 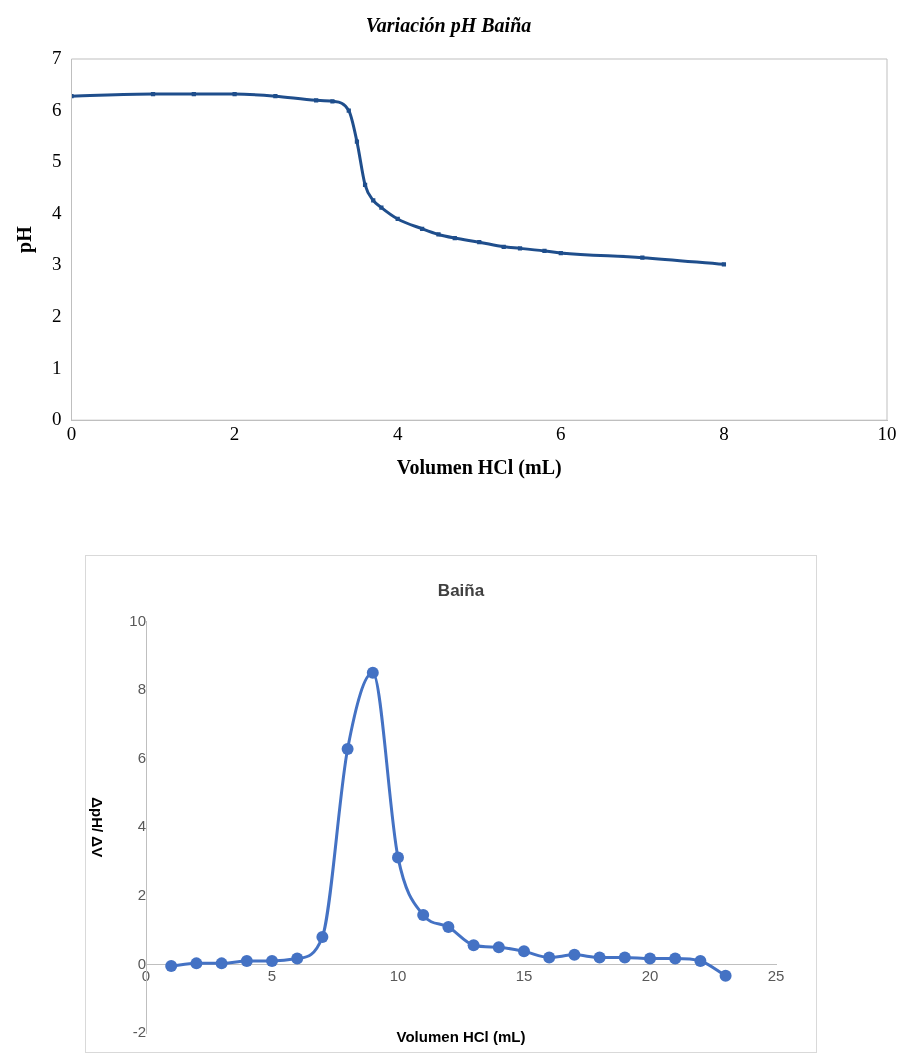 I want to click on y-axis-title: pH, so click(x=25, y=239).